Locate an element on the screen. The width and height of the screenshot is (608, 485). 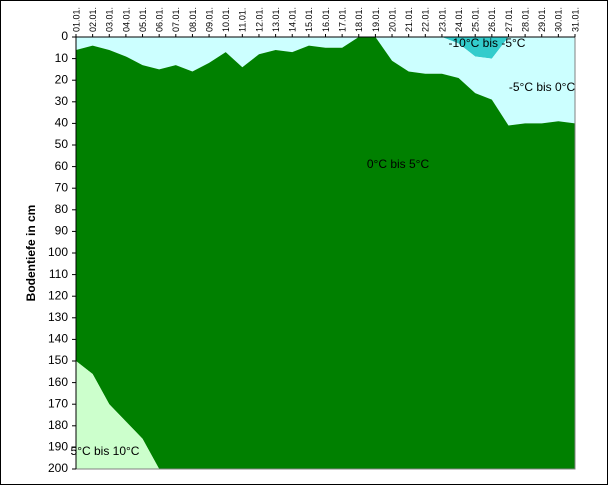
y-tick-label: 0 is located at coordinates (64, 36).